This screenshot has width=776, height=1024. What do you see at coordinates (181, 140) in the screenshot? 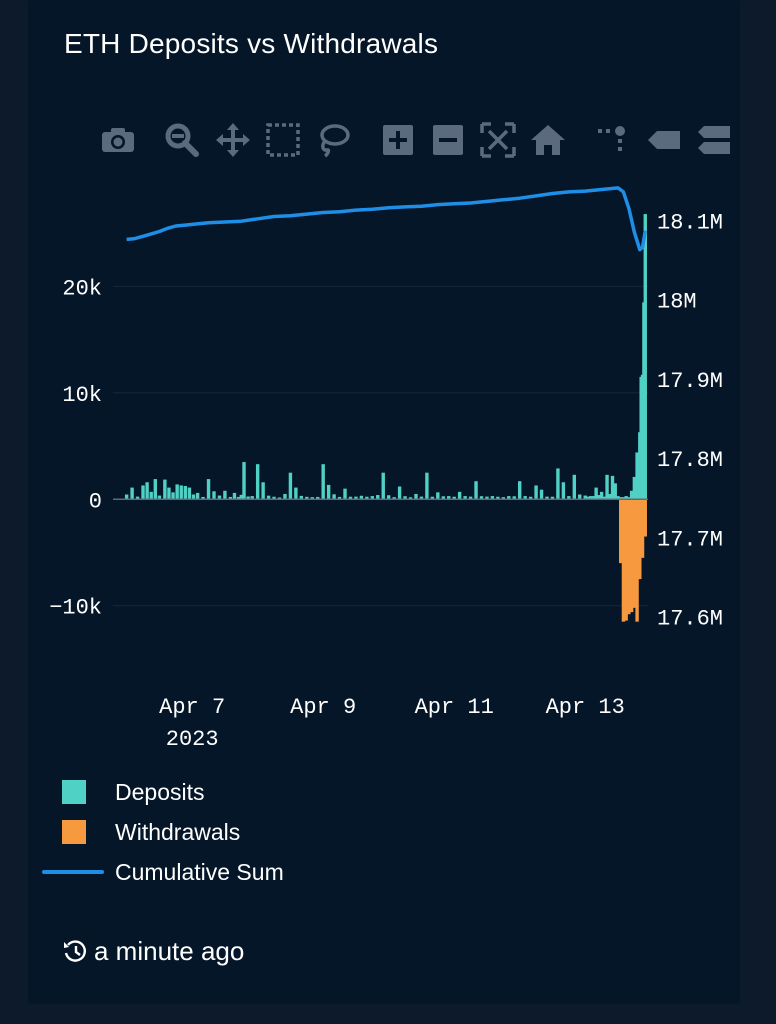
I see `zoom-icon` at bounding box center [181, 140].